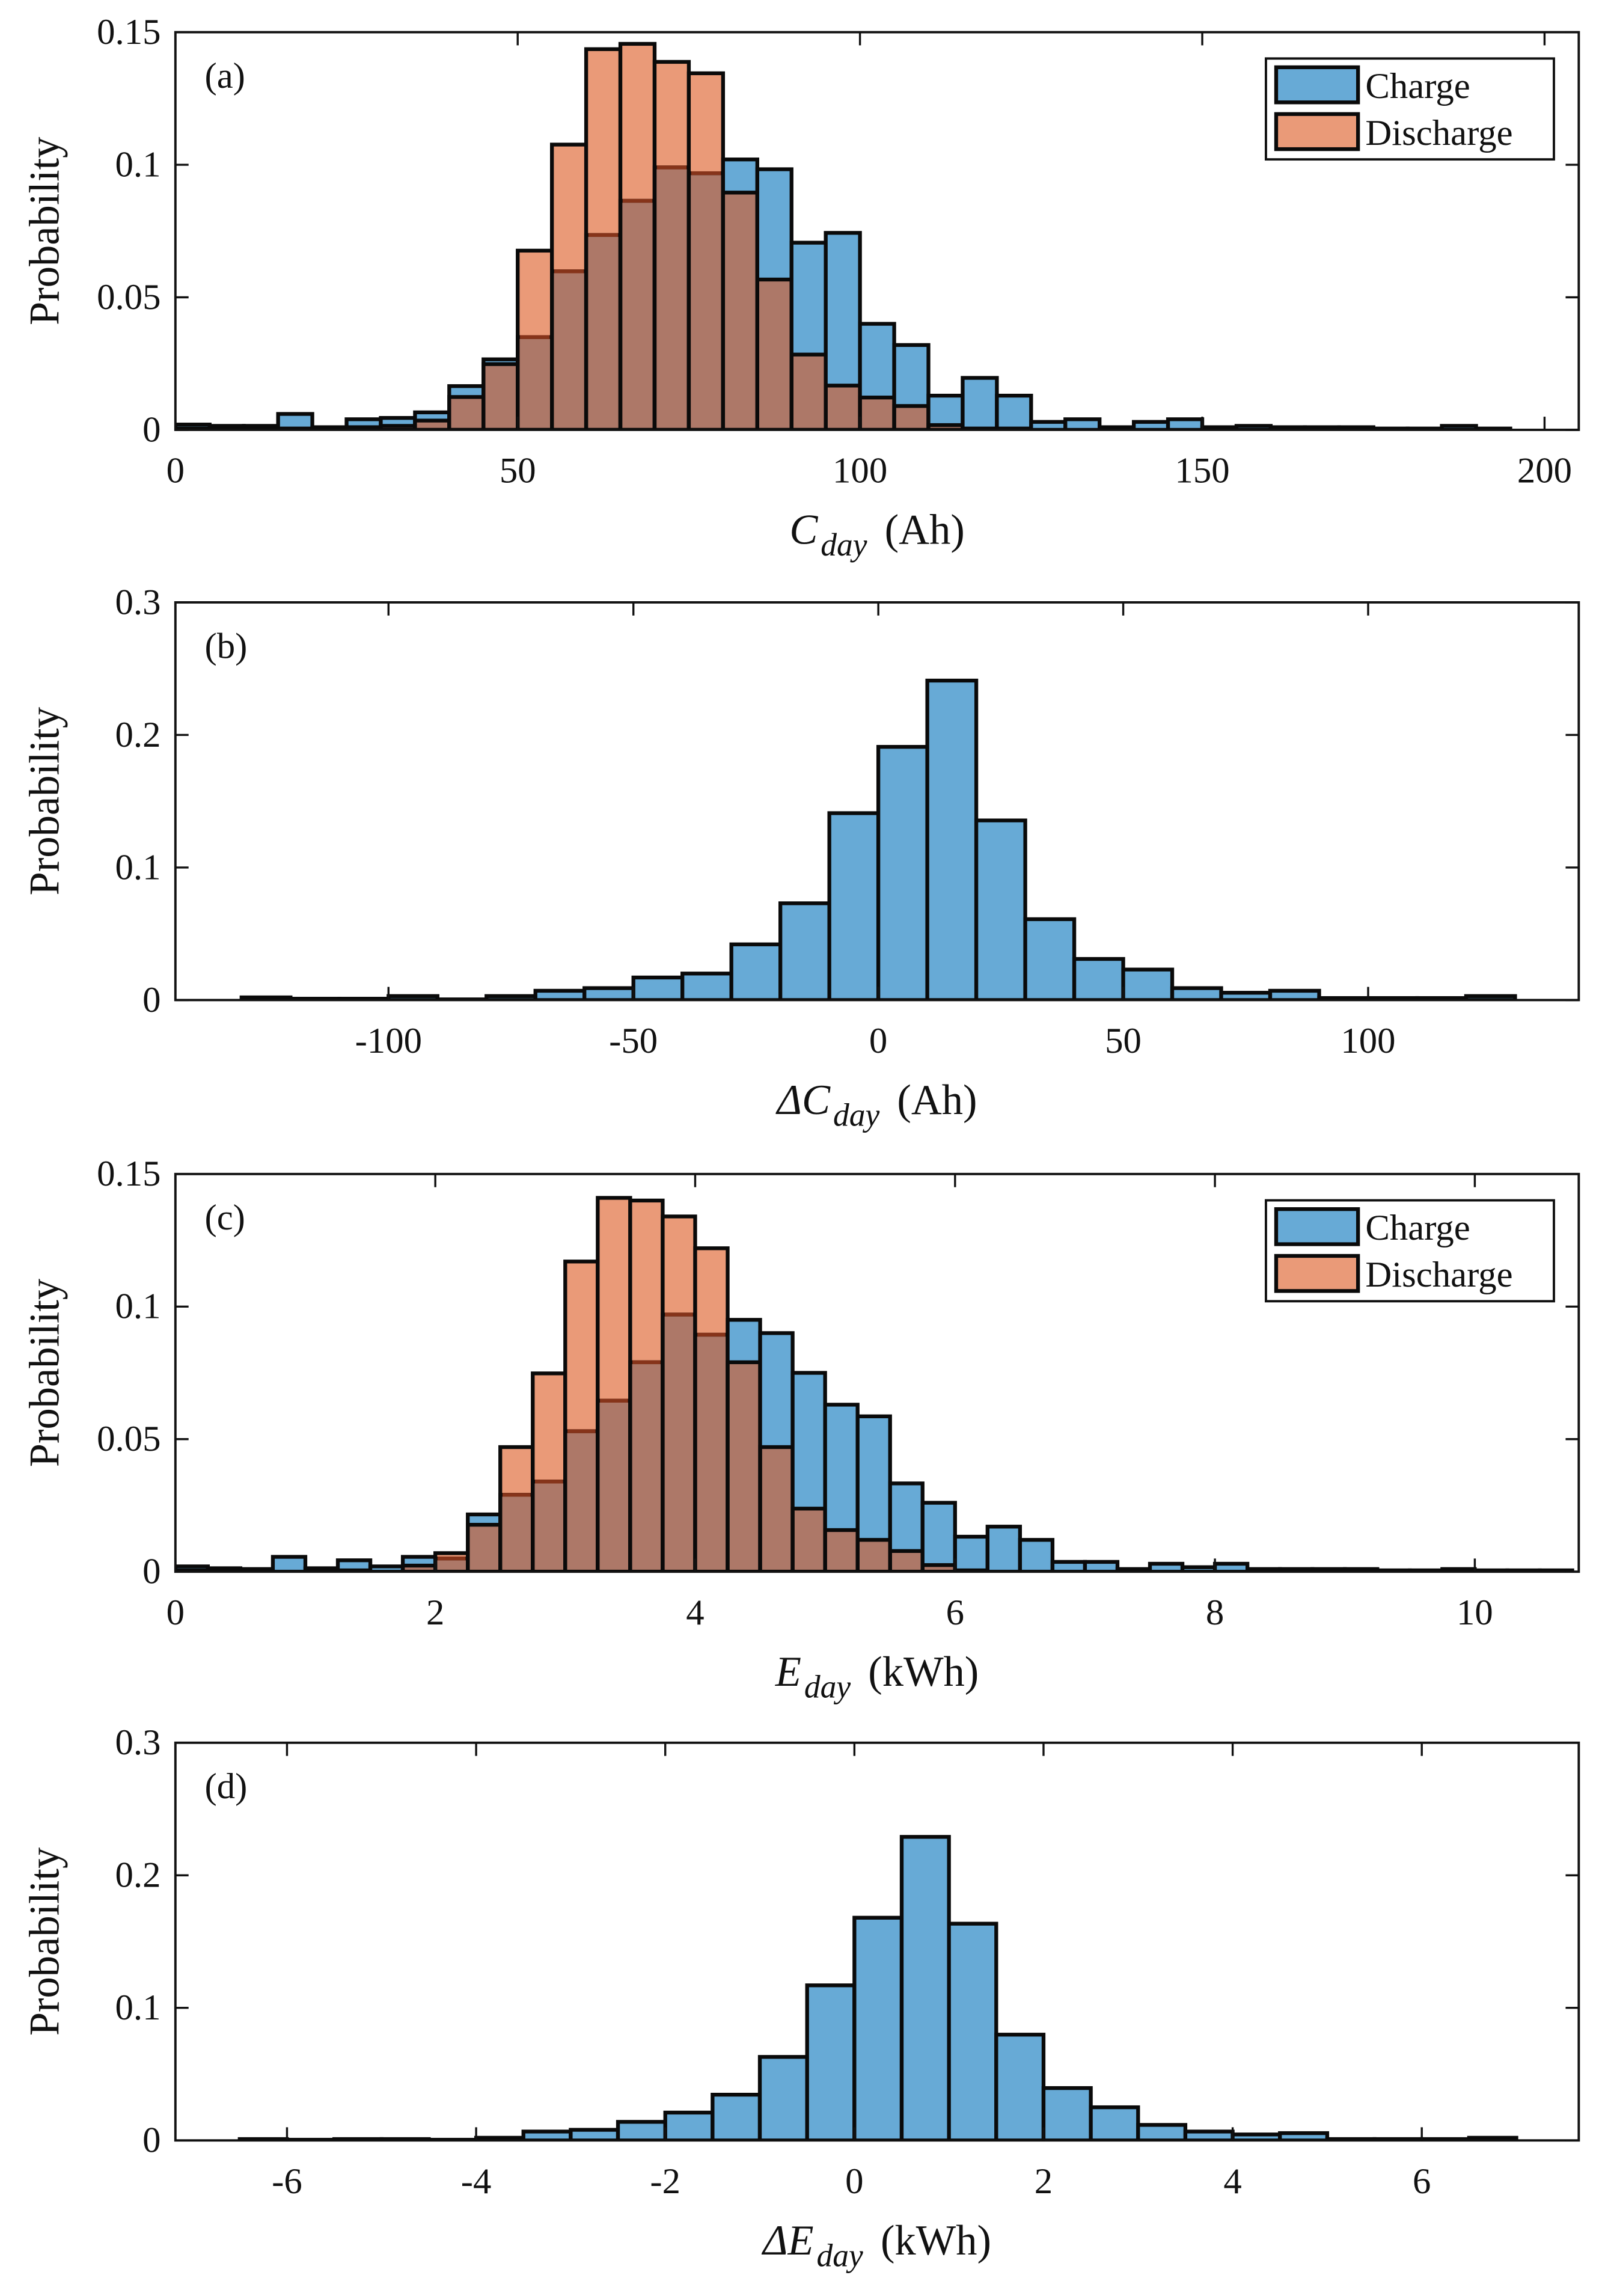  Describe the element at coordinates (388, 1041) in the screenshot. I see `x-tick-label: -100` at that location.